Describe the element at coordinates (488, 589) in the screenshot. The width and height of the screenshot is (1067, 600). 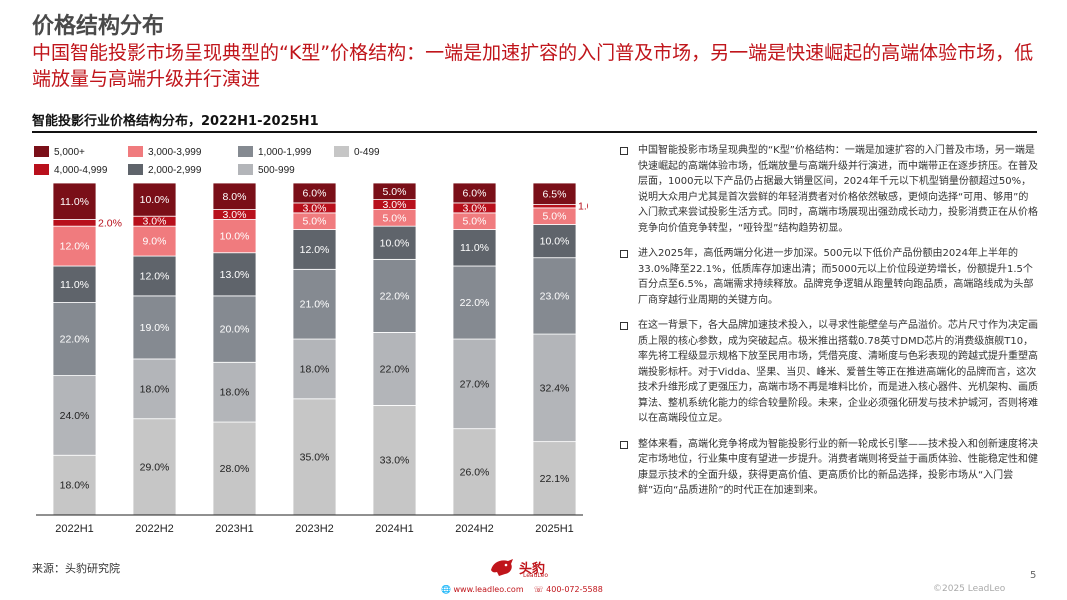
I see `website-text: www.leadleo.com` at that location.